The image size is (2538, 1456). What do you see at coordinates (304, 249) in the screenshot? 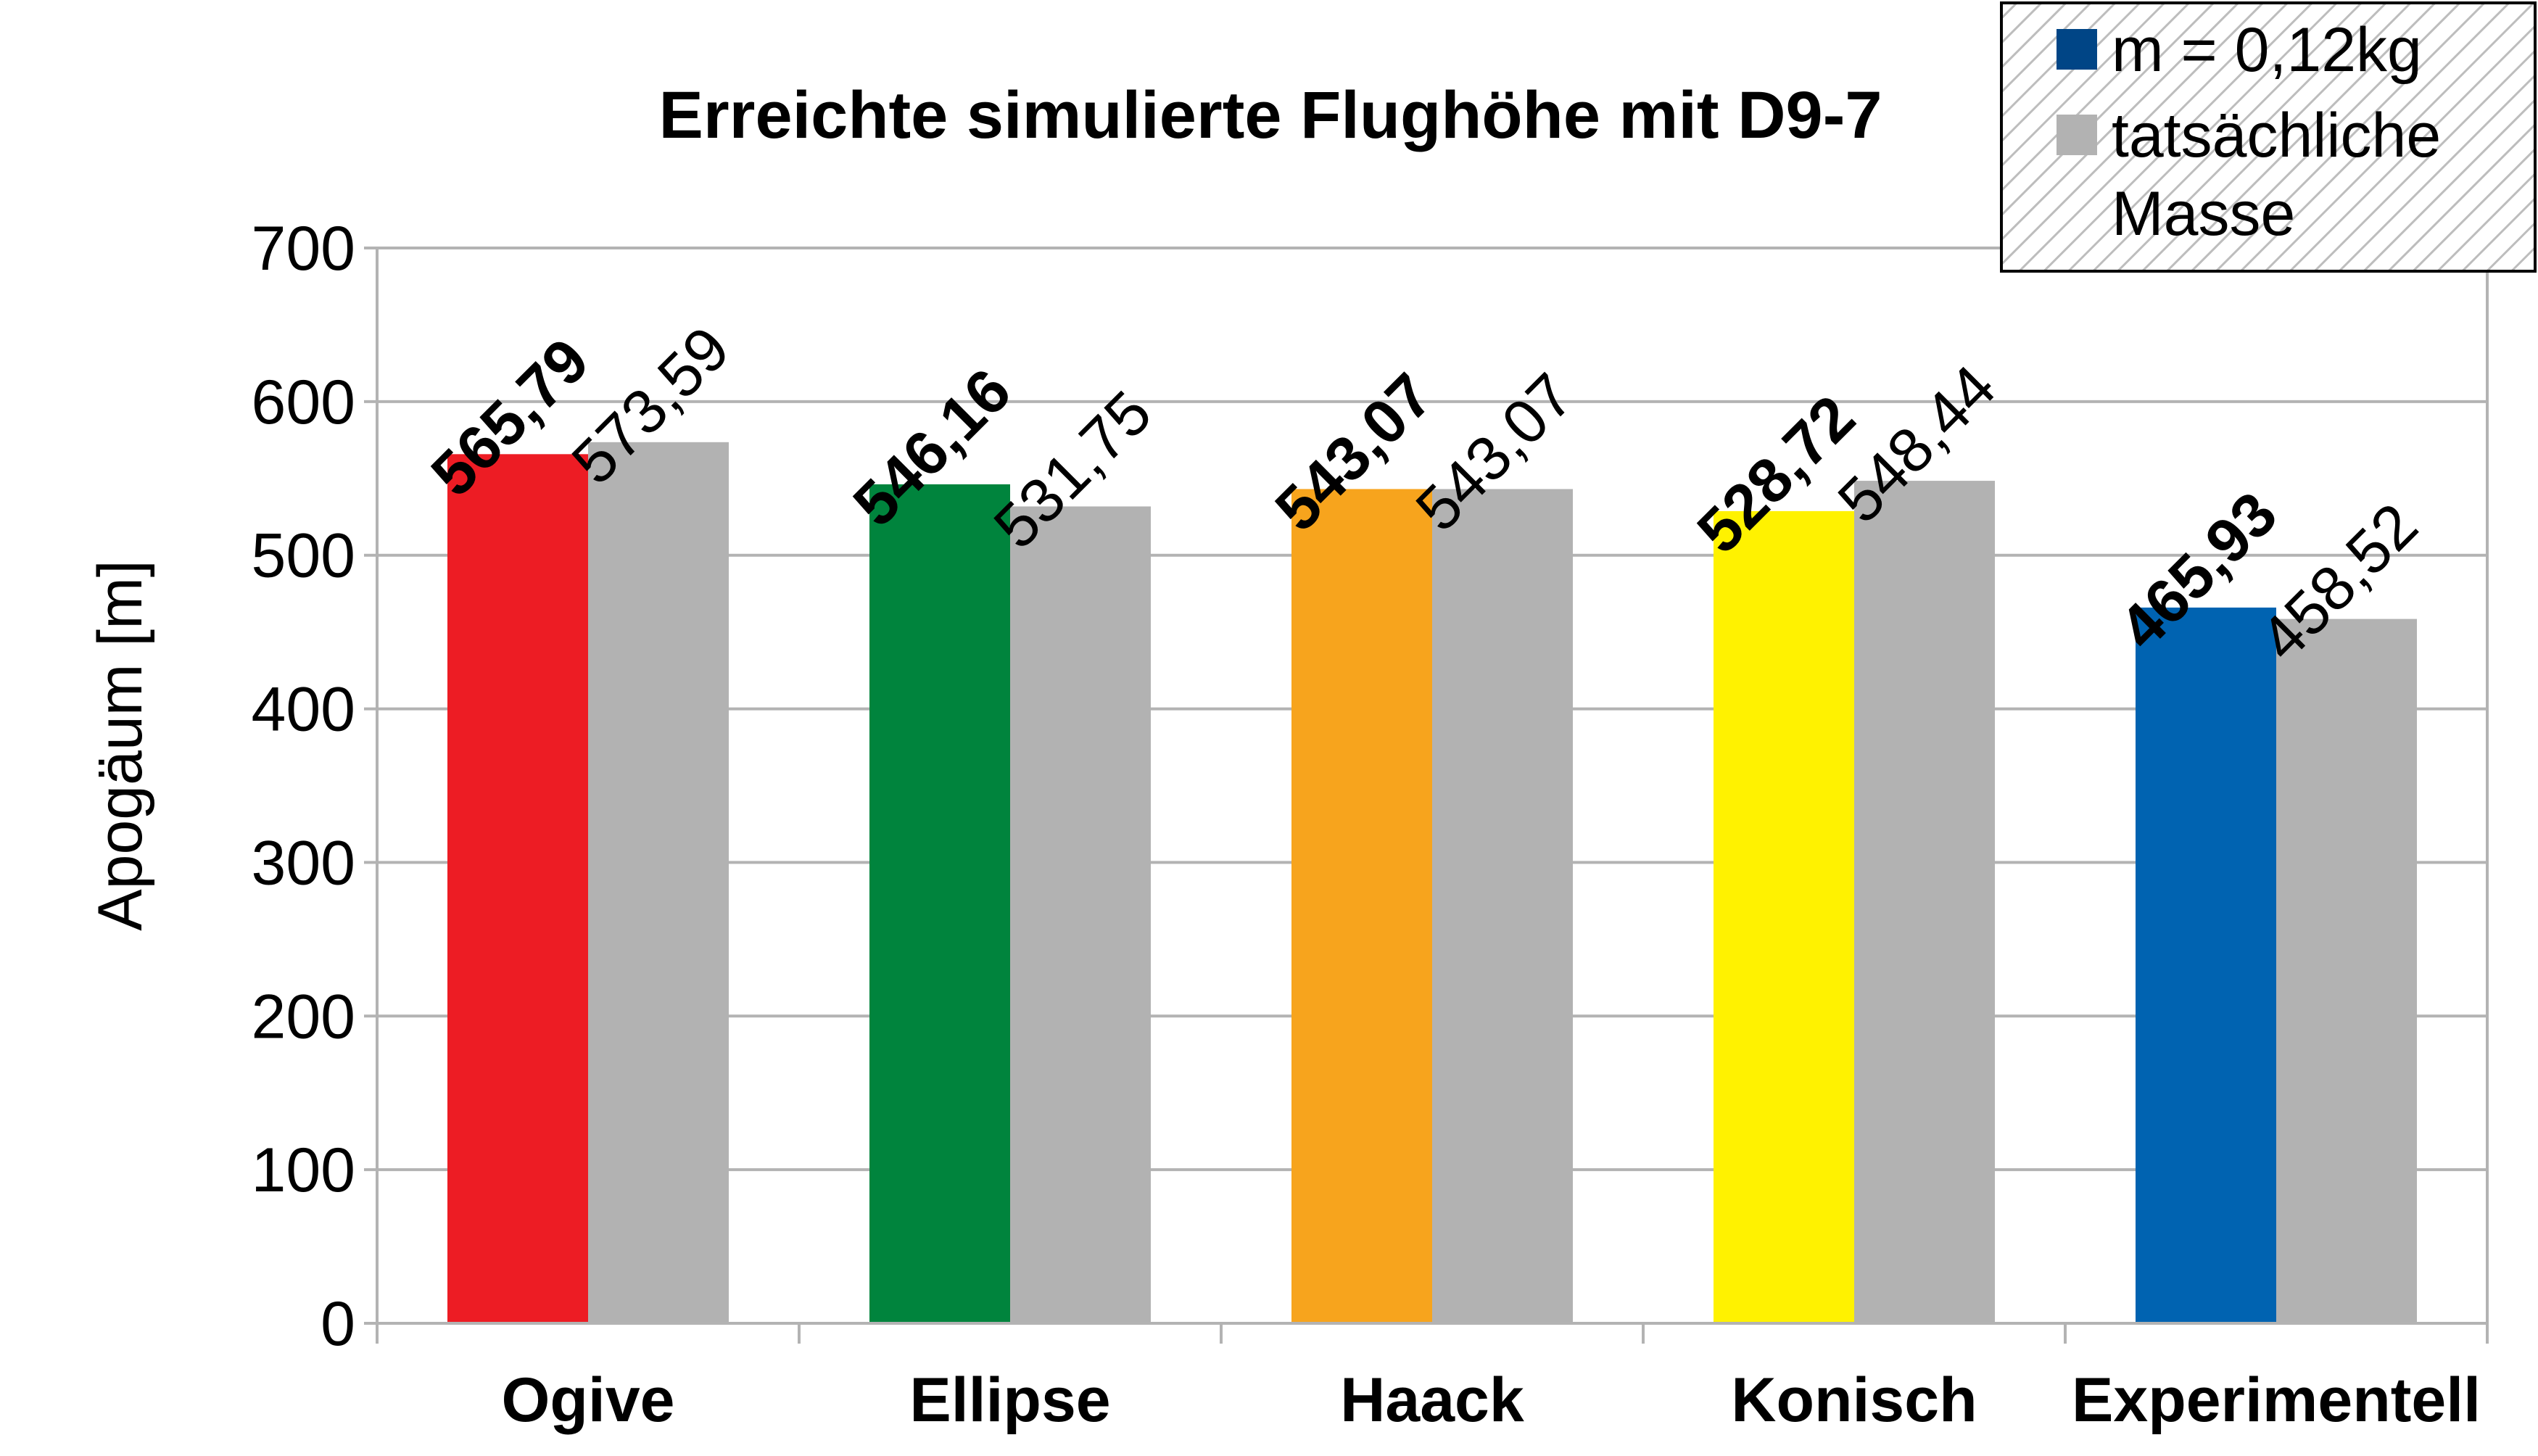
I see `y-tick-label: 700` at bounding box center [304, 249].